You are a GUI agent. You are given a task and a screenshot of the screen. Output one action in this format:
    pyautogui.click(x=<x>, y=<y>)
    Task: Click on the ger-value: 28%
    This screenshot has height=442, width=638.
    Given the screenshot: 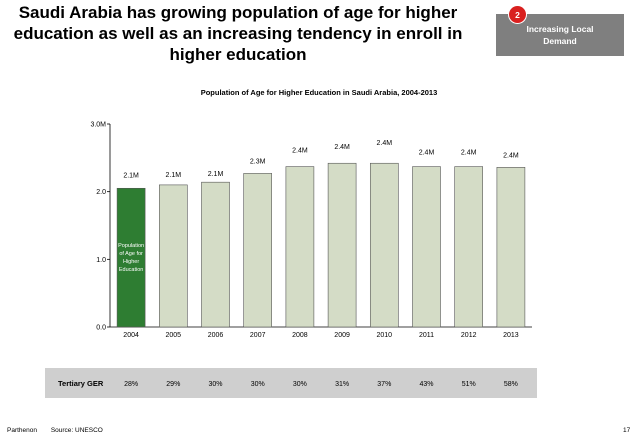 What is the action you would take?
    pyautogui.click(x=131, y=384)
    